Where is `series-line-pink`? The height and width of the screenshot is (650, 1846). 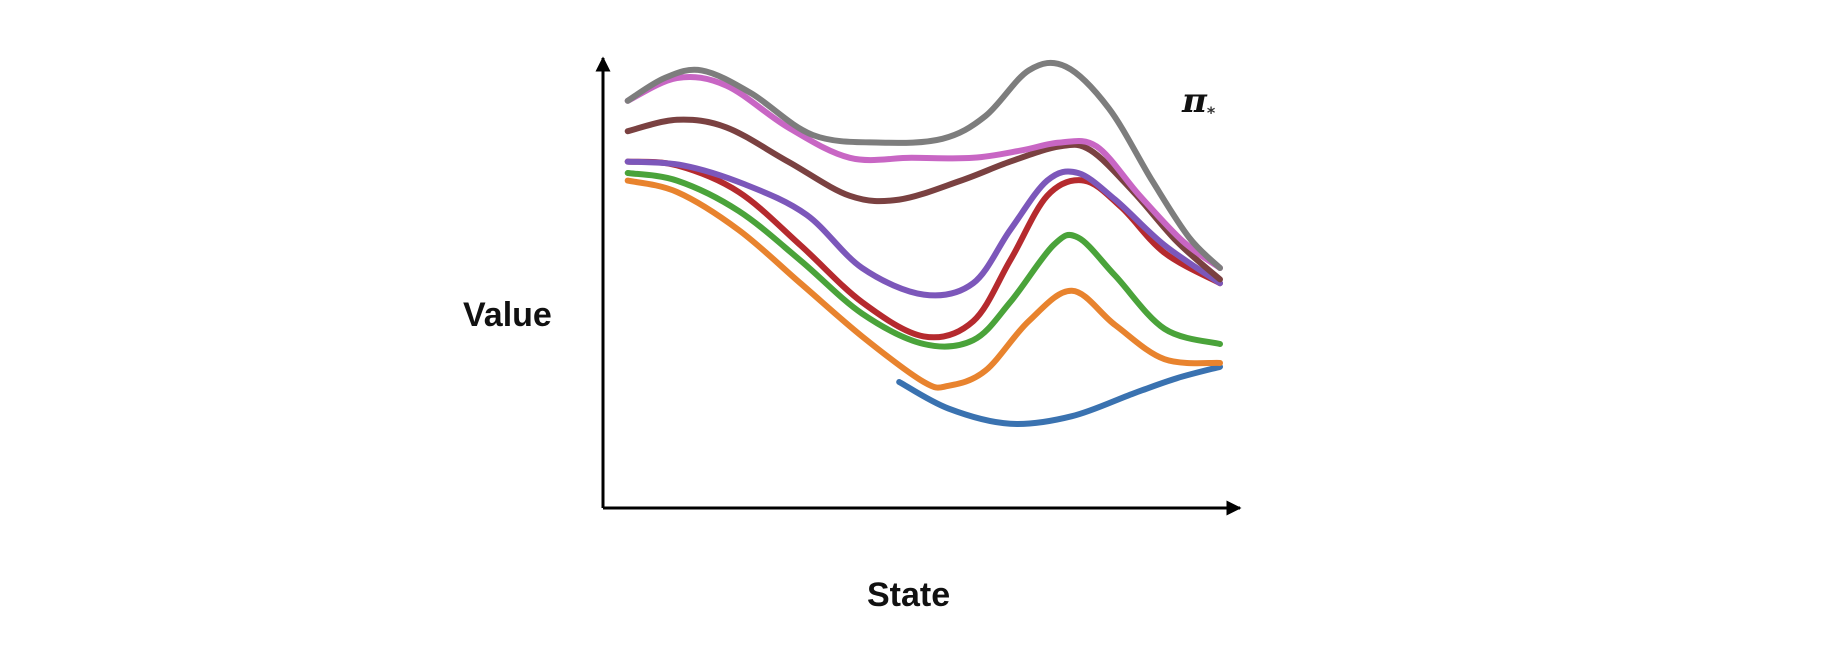 series-line-pink is located at coordinates (923, 172).